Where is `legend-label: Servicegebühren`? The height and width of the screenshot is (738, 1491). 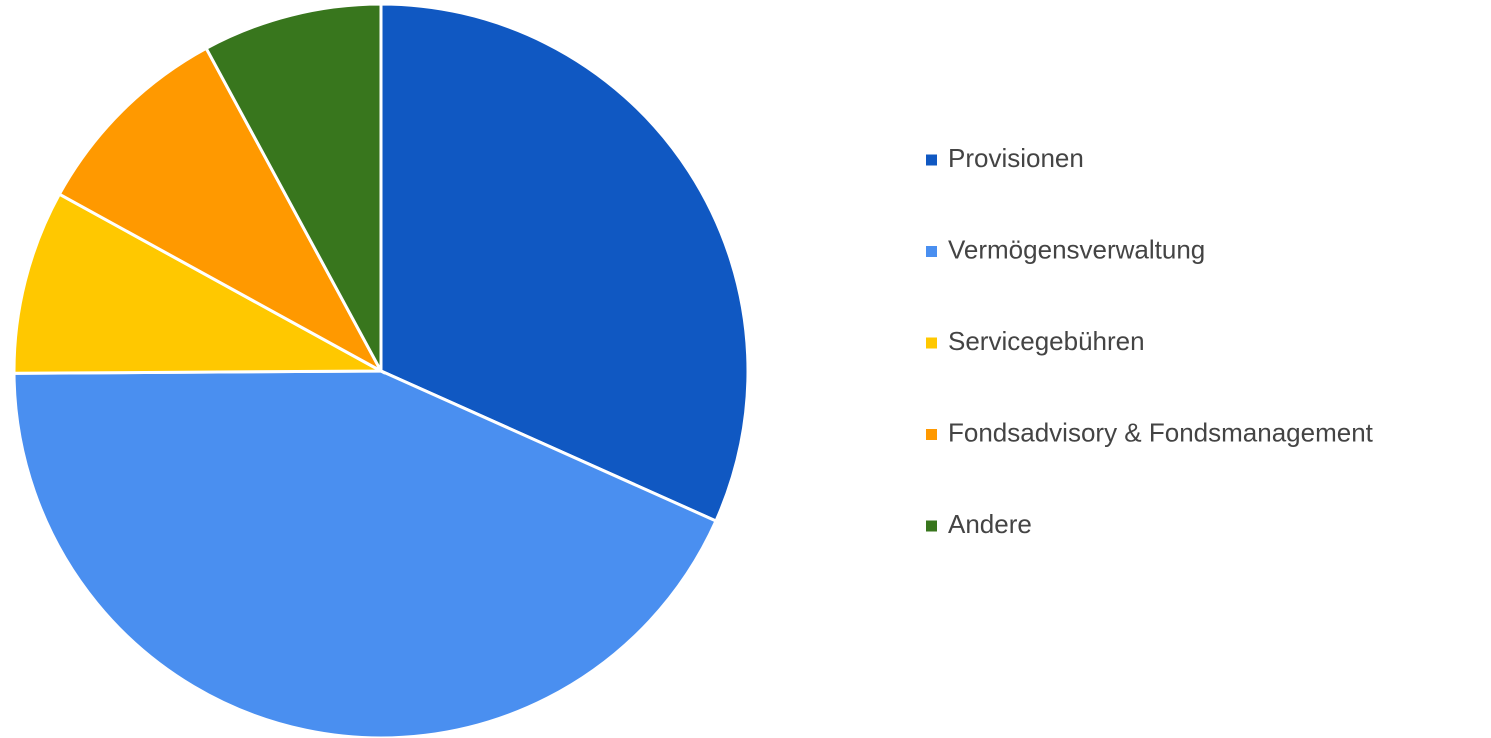 legend-label: Servicegebühren is located at coordinates (1046, 341).